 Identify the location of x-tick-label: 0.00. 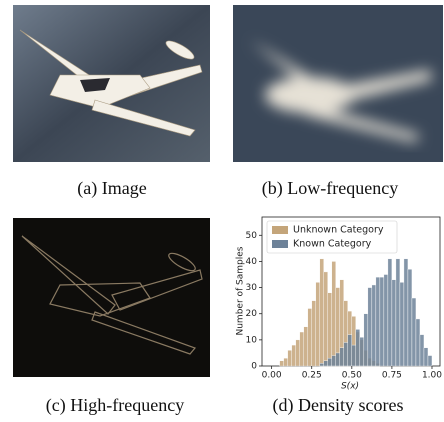
(272, 376).